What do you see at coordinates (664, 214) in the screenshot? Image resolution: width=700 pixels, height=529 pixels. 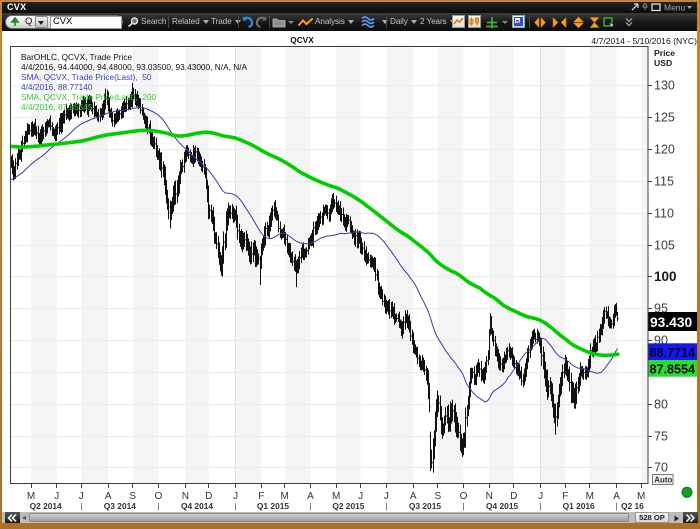 I see `svg-text: 110` at bounding box center [664, 214].